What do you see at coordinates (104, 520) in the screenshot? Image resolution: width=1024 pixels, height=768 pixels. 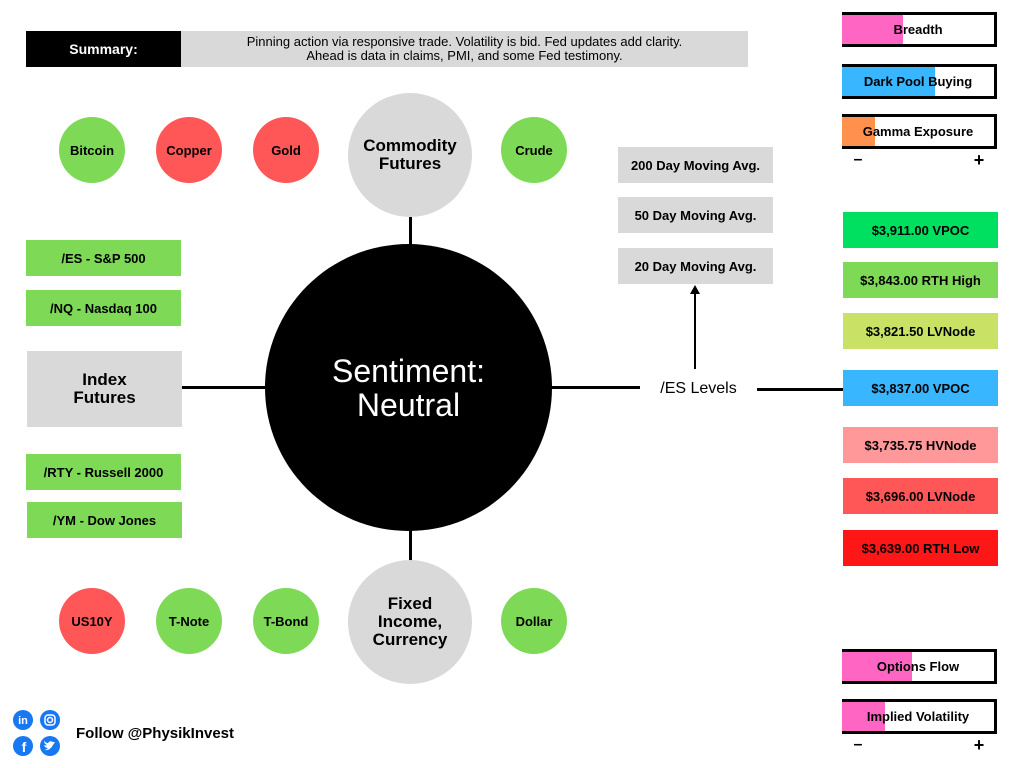 I see `index-item: /YM - Dow Jones` at bounding box center [104, 520].